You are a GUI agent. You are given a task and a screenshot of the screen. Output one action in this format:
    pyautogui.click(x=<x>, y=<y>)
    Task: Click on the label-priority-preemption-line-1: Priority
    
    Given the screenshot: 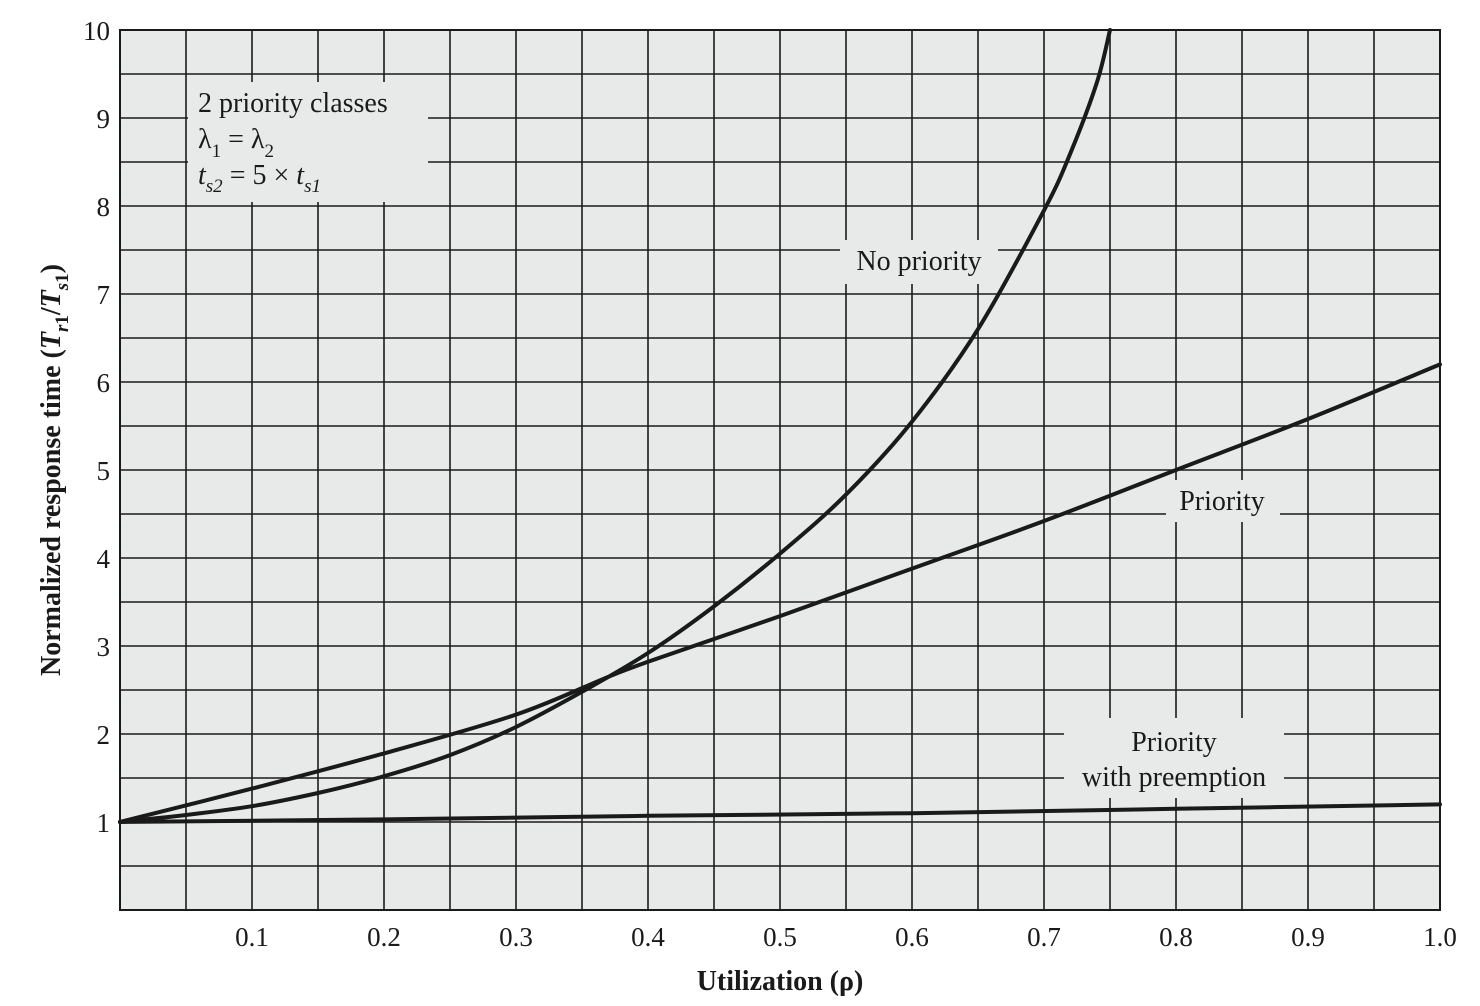 What is the action you would take?
    pyautogui.click(x=1174, y=742)
    